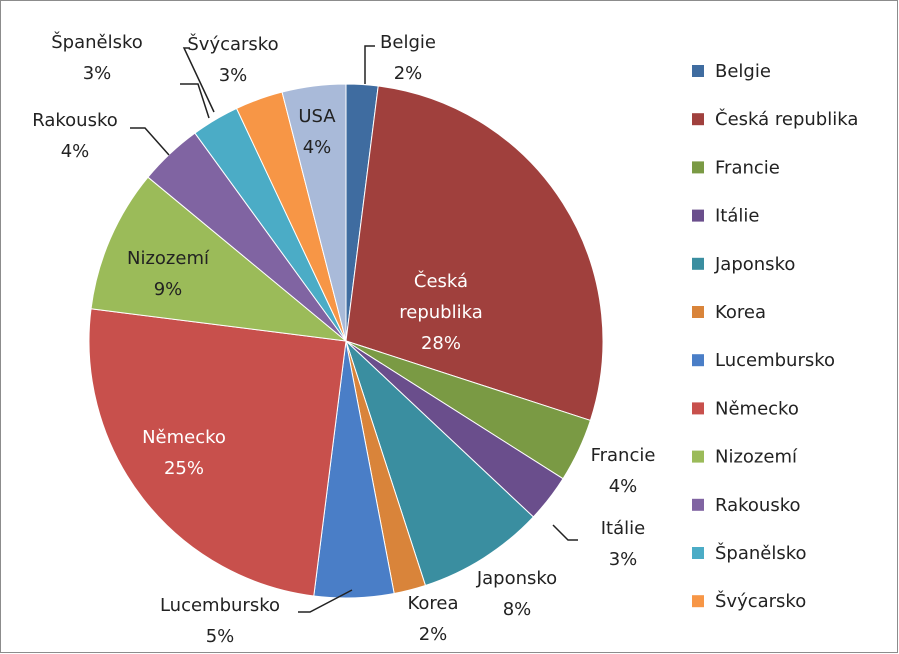 This screenshot has height=654, width=899. Describe the element at coordinates (761, 553) in the screenshot. I see `legend-label: Španělsko` at that location.